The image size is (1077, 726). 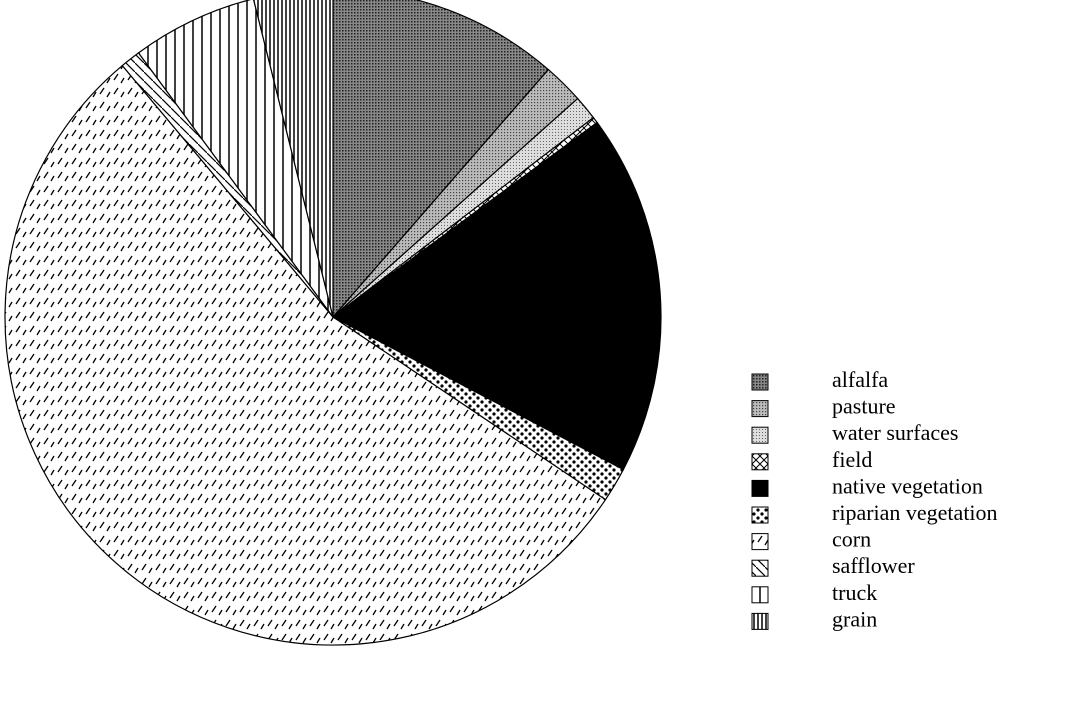 What do you see at coordinates (854, 592) in the screenshot?
I see `legend-label: truck` at bounding box center [854, 592].